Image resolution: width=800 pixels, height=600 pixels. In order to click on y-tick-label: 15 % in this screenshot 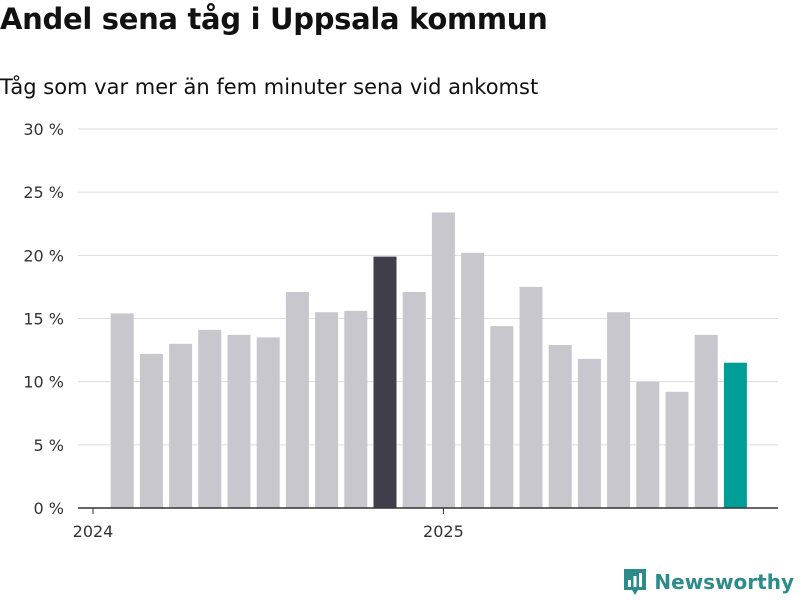, I will do `click(43, 319)`.